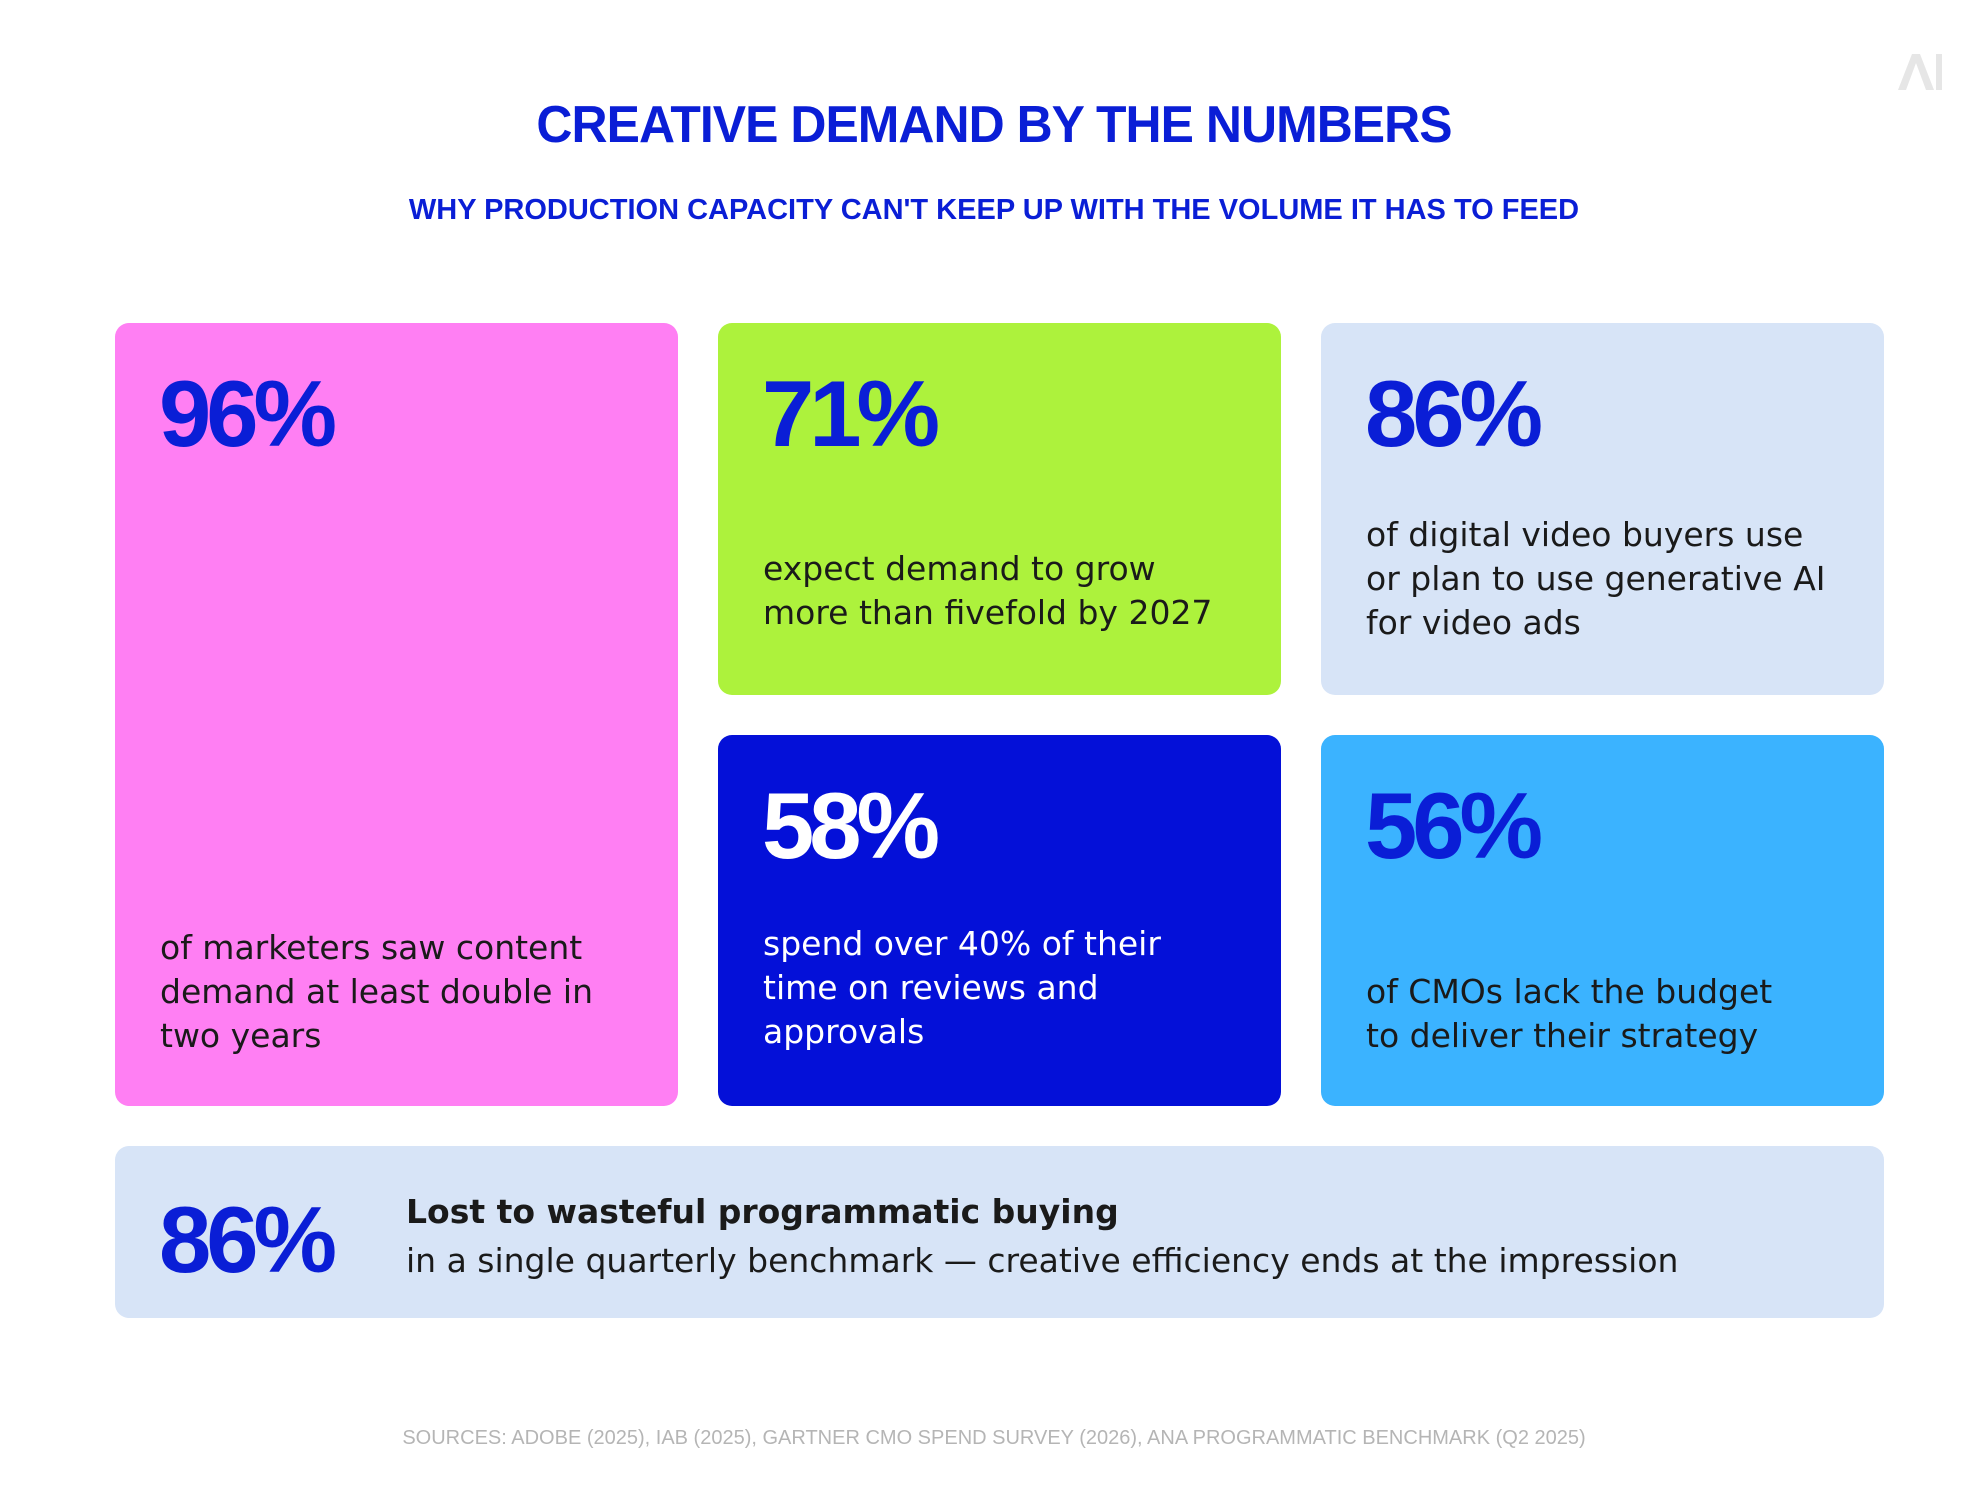 This screenshot has height=1500, width=1988. Describe the element at coordinates (1454, 825) in the screenshot. I see `stat-value: 56%` at that location.